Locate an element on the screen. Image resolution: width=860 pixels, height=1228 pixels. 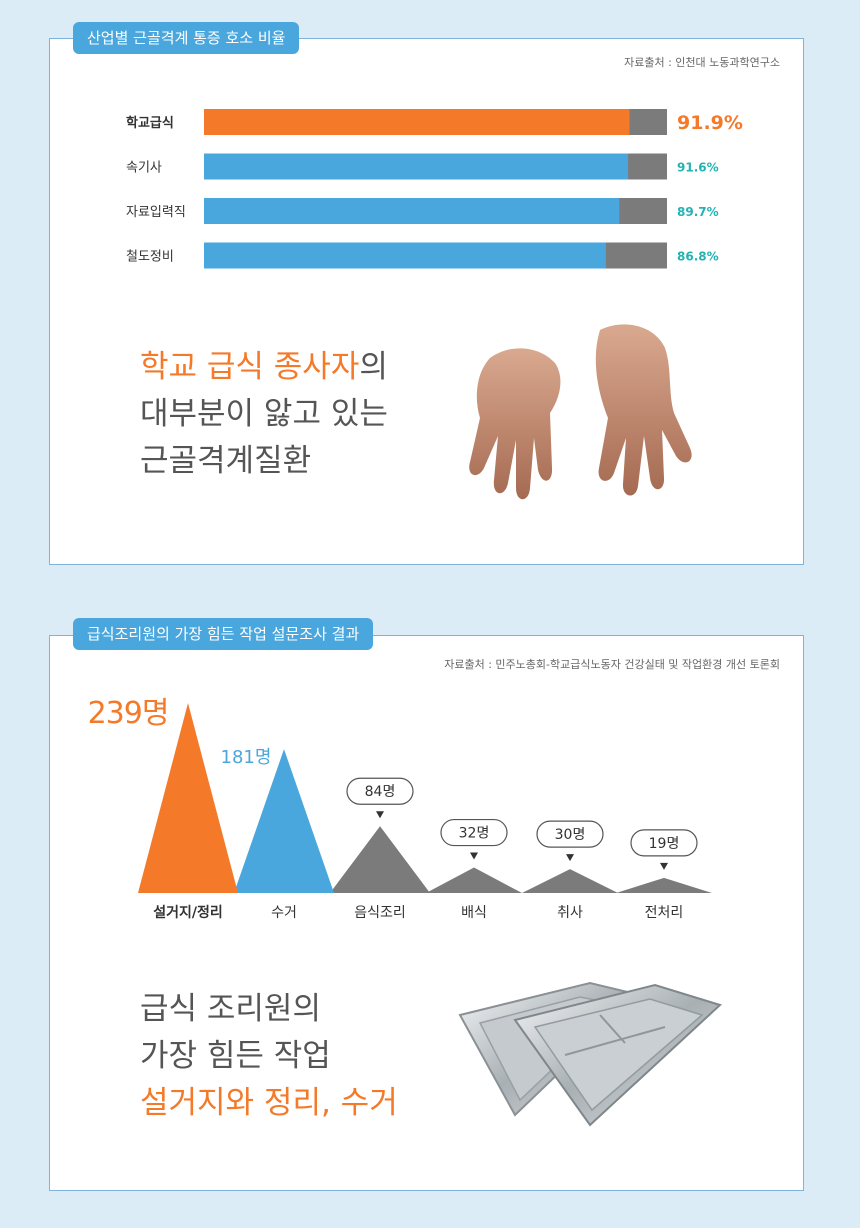
peak-value-label: 32명 is located at coordinates (474, 834).